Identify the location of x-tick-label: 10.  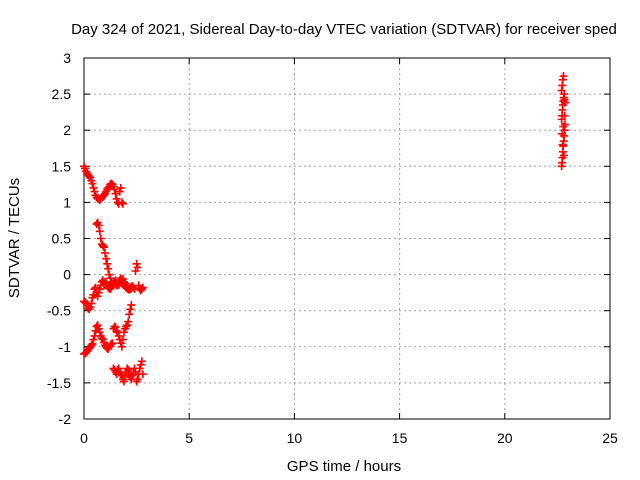
(295, 438).